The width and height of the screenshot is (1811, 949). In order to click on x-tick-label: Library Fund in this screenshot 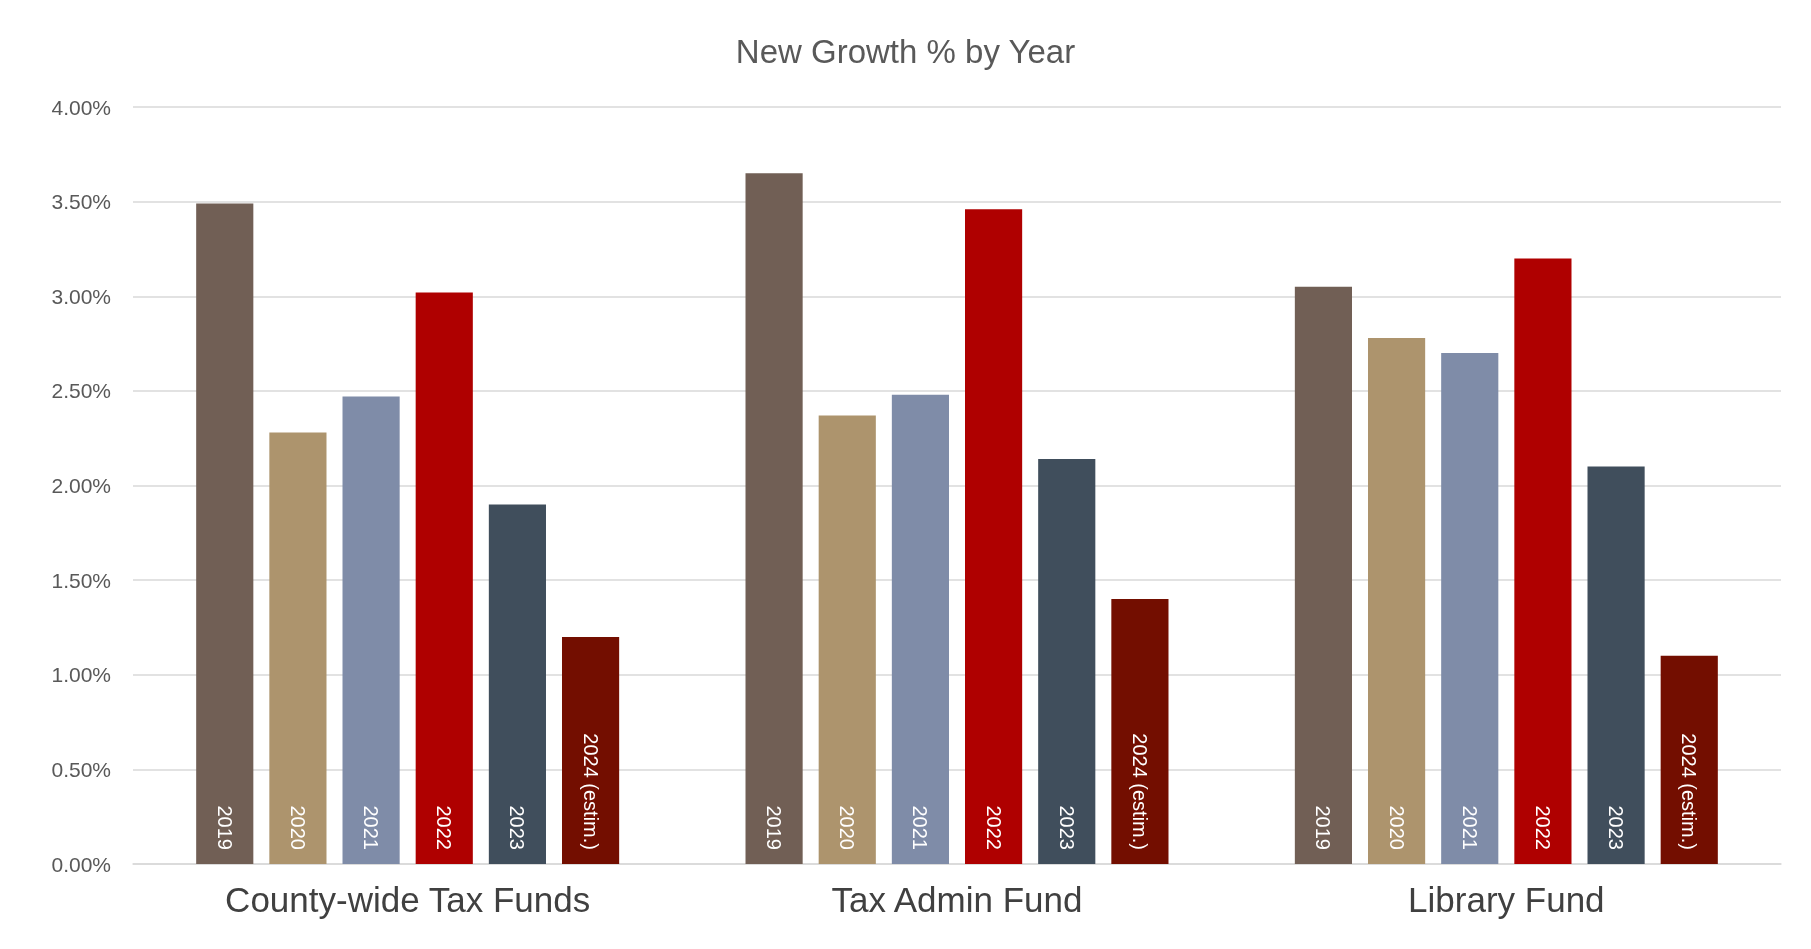, I will do `click(1506, 899)`.